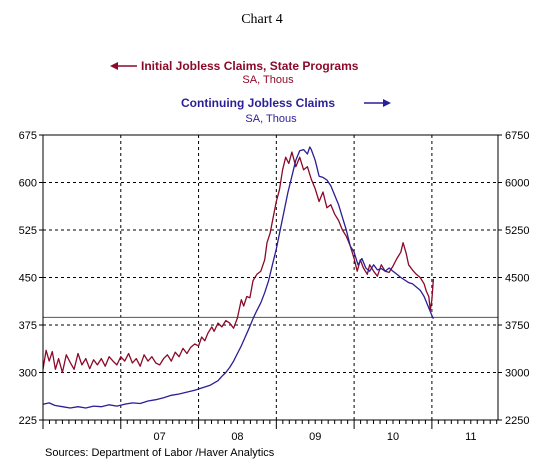 The width and height of the screenshot is (555, 466). I want to click on right-axis-tick-label: 2250, so click(517, 421).